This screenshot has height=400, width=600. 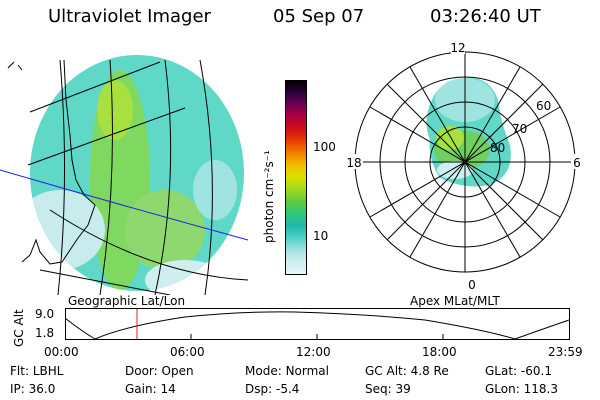 I want to click on header: Ultraviolet Imager 05 Sep 07 03:26:40 UT, so click(x=300, y=17).